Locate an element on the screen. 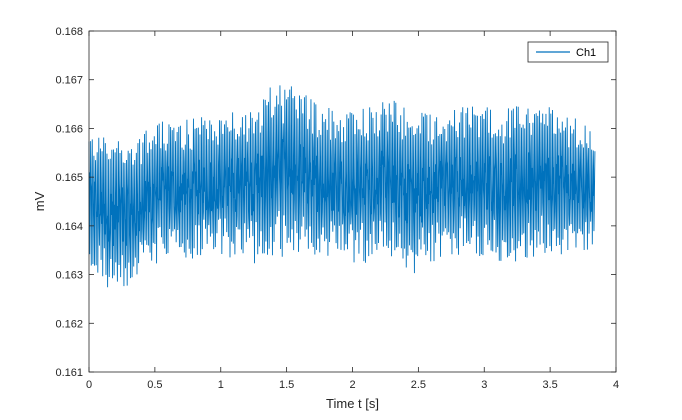 The height and width of the screenshot is (420, 682). x-tick-label: 0 is located at coordinates (89, 385).